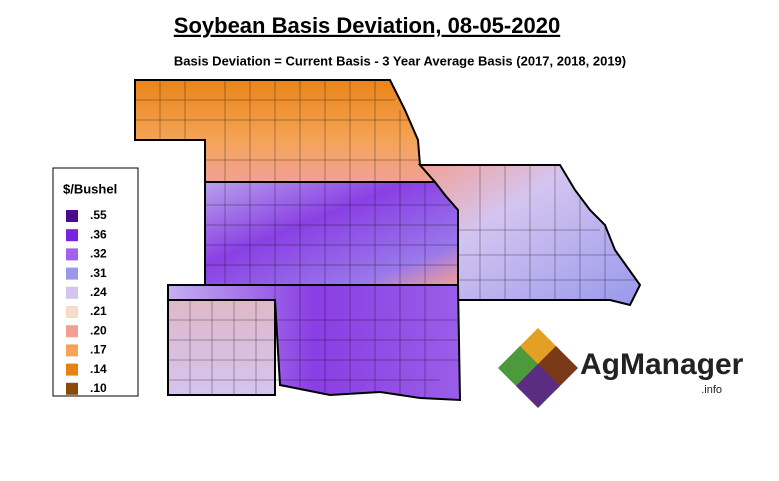  Describe the element at coordinates (86, 301) in the screenshot. I see `legend-items: .55 .36 .32 .31 .24 .21 .20 .17 .14 .10` at that location.